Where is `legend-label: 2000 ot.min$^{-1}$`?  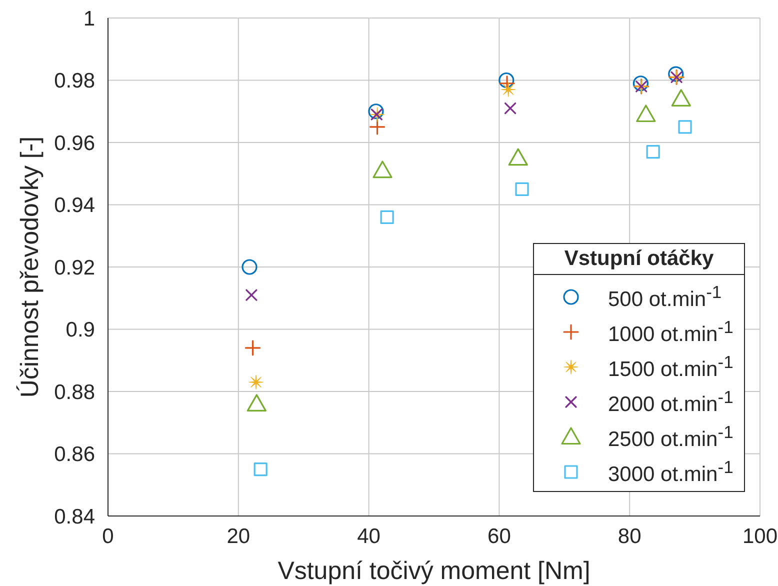
legend-label: 2000 ot.min$^{-1}$ is located at coordinates (671, 401).